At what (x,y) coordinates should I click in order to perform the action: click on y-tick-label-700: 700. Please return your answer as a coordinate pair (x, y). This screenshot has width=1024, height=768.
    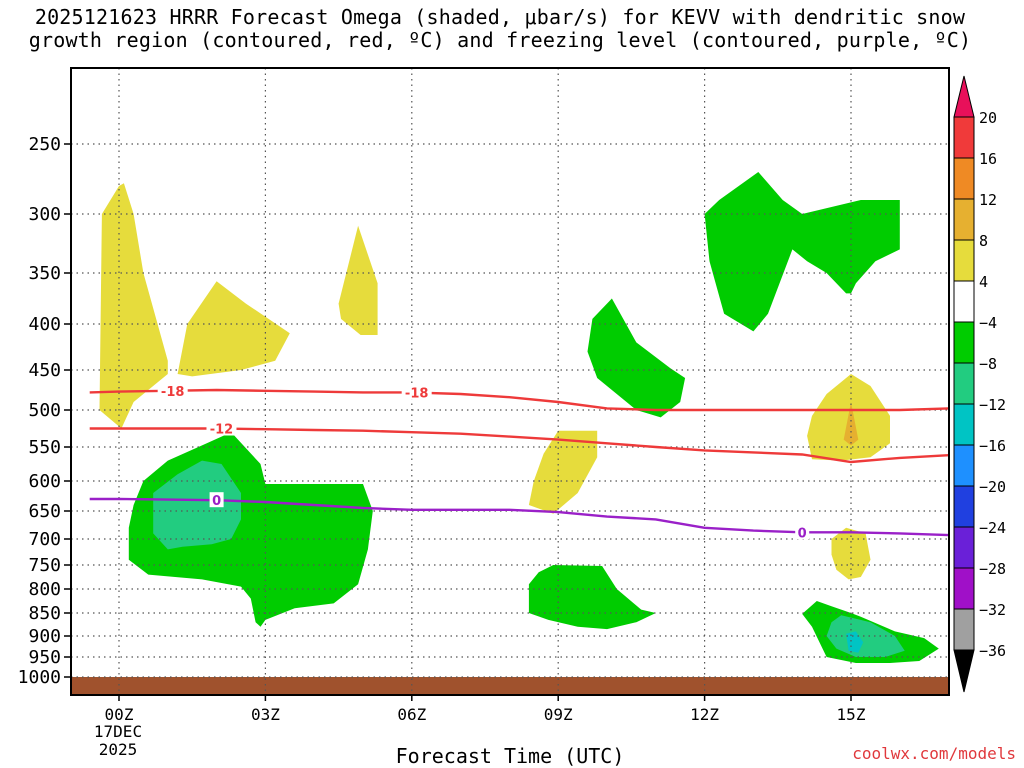
    Looking at the image, I should click on (44, 539).